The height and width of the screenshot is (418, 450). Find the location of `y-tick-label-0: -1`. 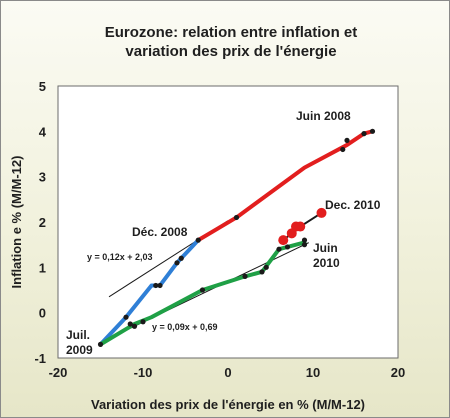

y-tick-label-0: -1 is located at coordinates (40, 358).